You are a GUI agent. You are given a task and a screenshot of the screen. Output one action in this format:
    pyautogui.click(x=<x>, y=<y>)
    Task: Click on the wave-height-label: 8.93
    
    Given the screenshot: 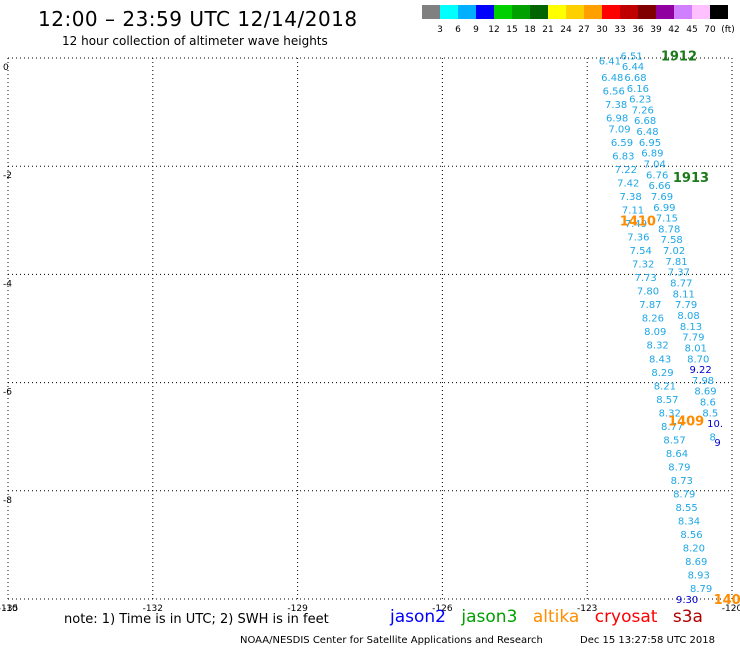 What is the action you would take?
    pyautogui.click(x=699, y=576)
    